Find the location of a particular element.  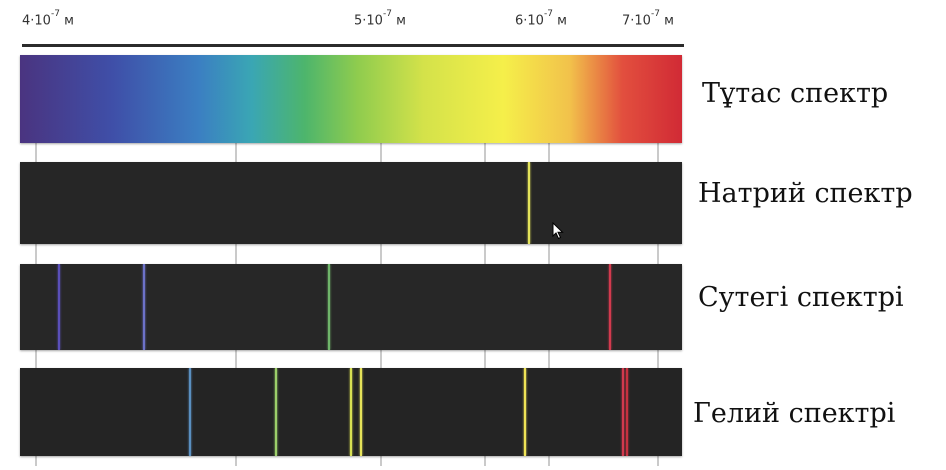

hydrogen-spectrum-label: Сутегі спектрі is located at coordinates (801, 297).